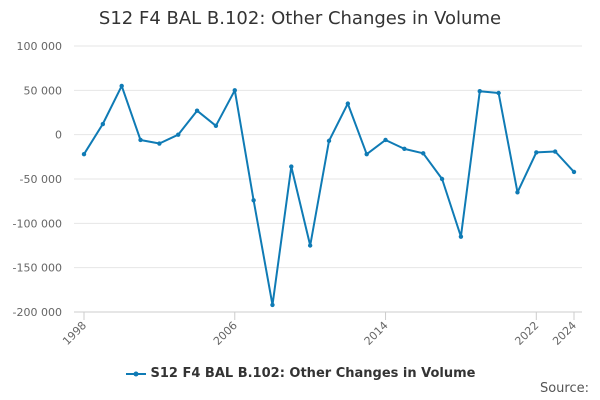 The width and height of the screenshot is (600, 400). What do you see at coordinates (376, 333) in the screenshot?
I see `x-tick-label: 2014` at bounding box center [376, 333].